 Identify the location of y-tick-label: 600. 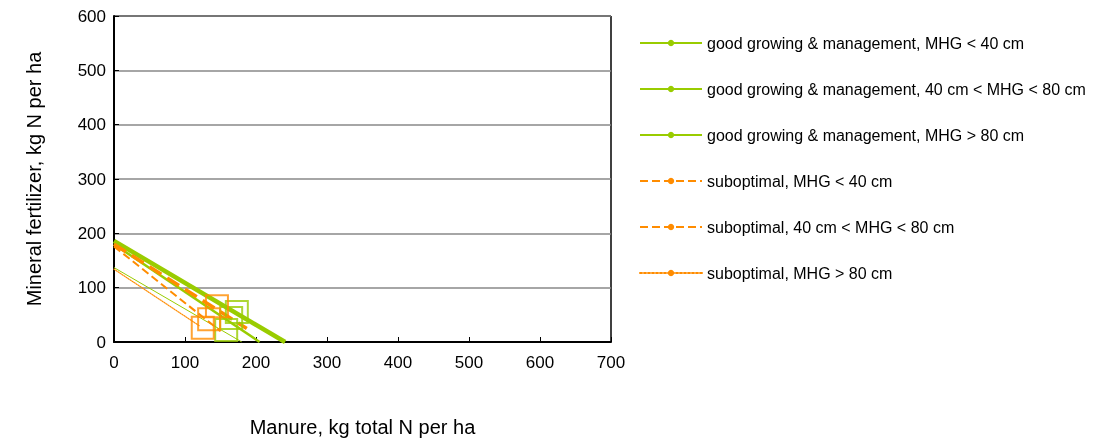
(91, 16).